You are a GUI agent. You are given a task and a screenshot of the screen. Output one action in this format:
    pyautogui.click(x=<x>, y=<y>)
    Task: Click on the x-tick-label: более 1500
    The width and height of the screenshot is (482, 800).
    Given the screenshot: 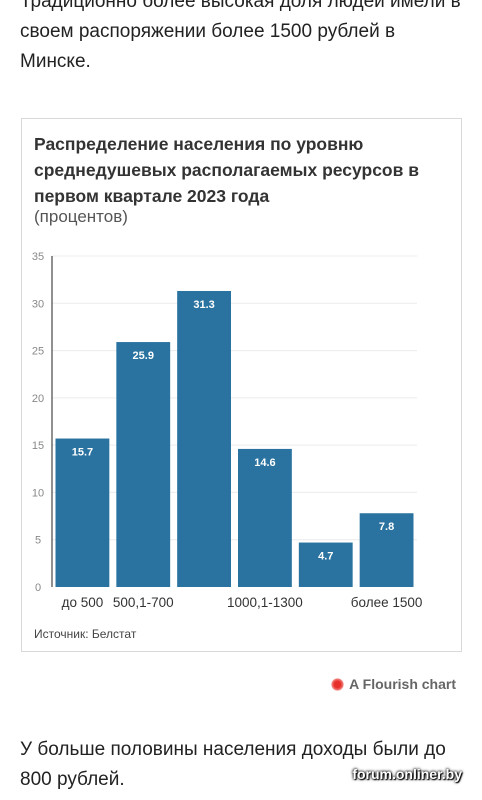 What is the action you would take?
    pyautogui.click(x=387, y=602)
    